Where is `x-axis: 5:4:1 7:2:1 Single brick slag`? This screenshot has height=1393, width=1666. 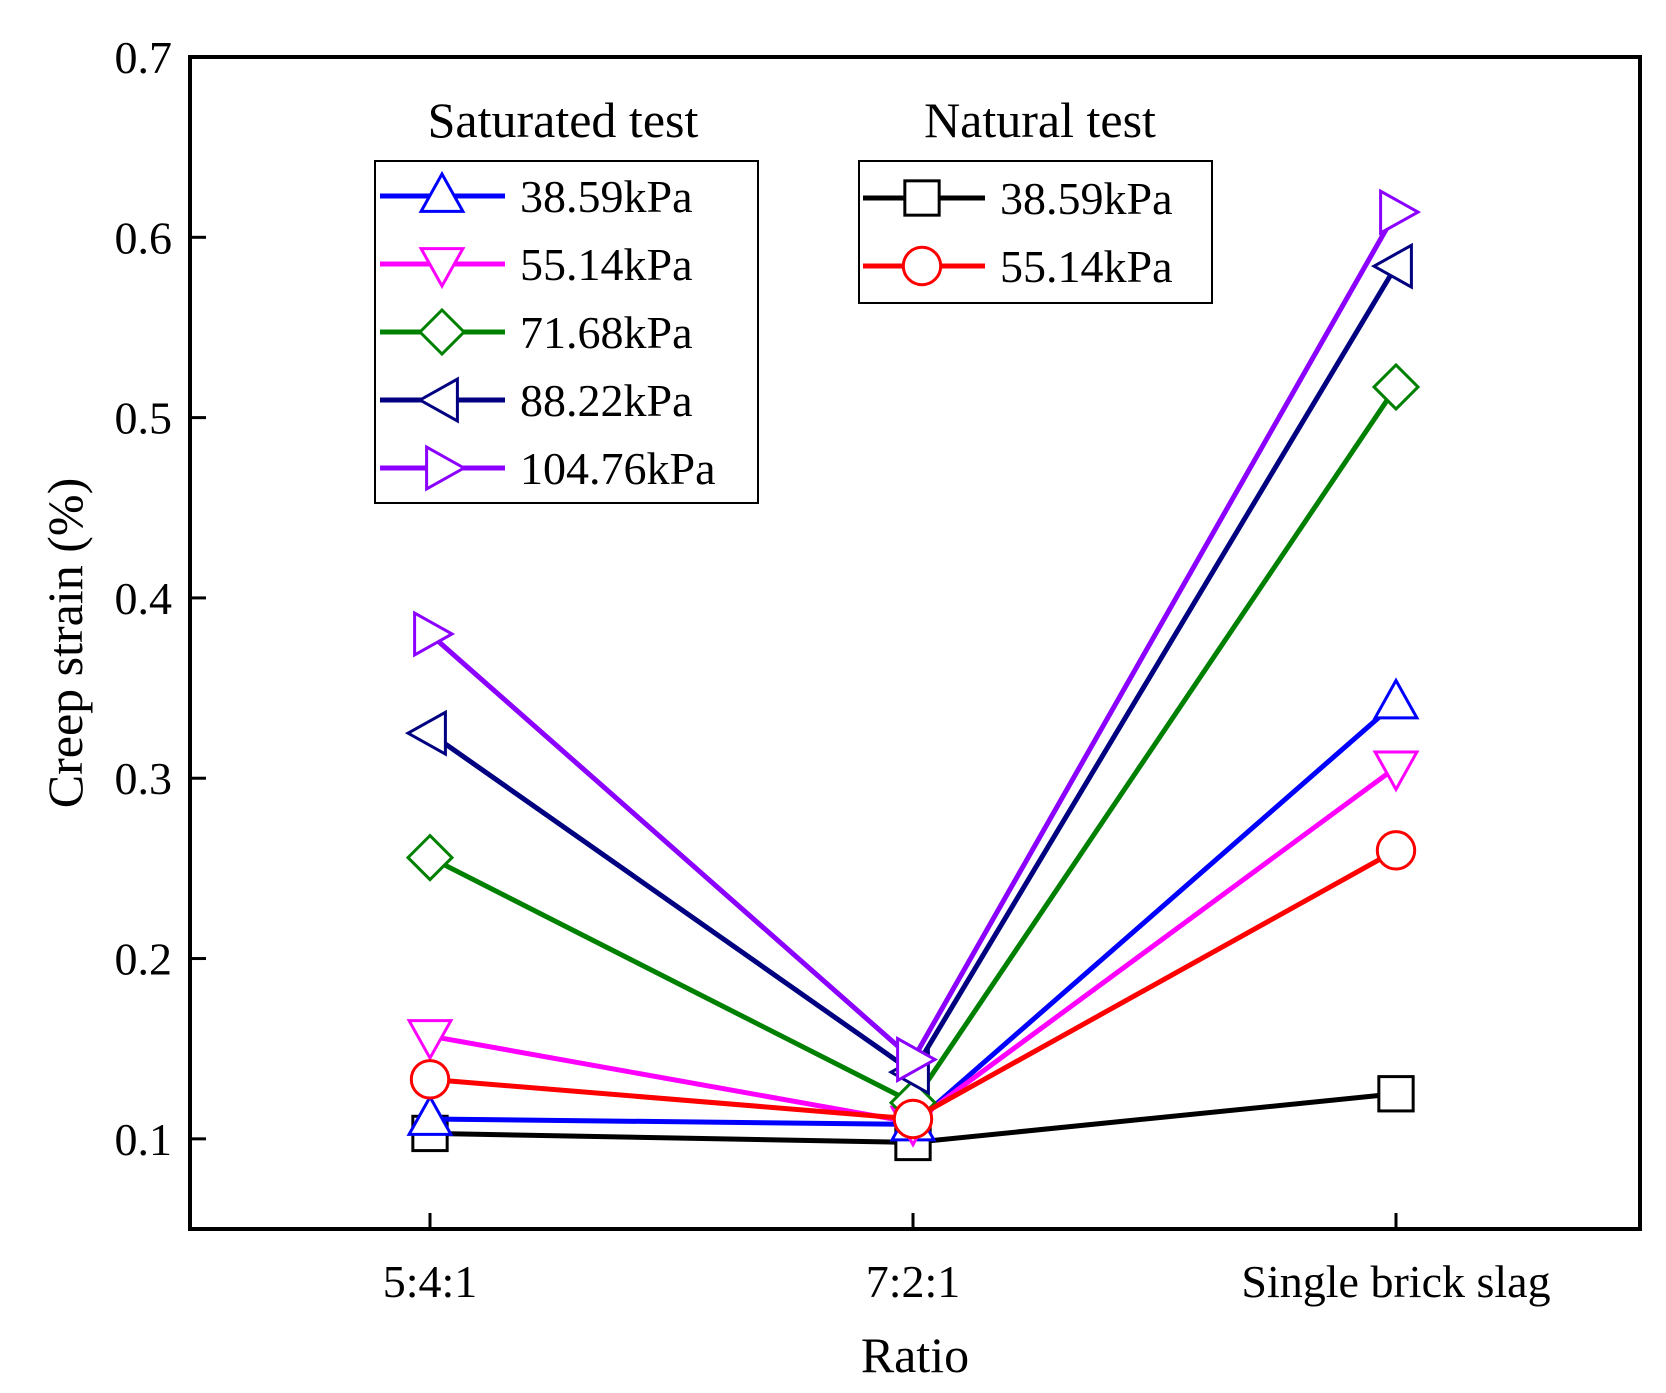
x-axis: 5:4:1 7:2:1 Single brick slag is located at coordinates (967, 1260).